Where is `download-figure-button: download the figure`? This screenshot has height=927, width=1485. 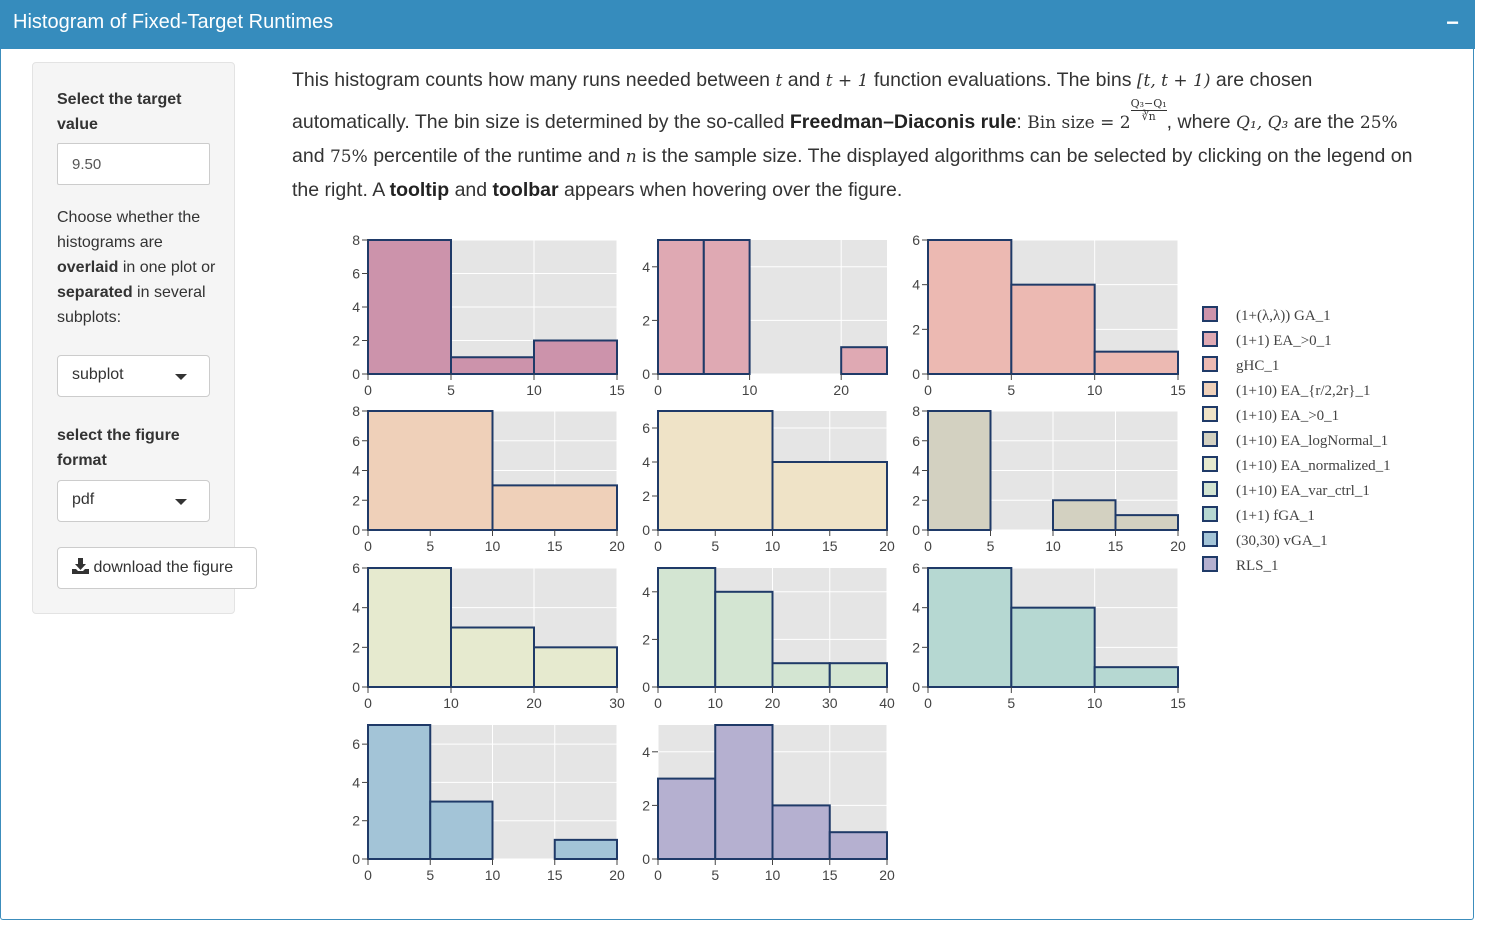 download-figure-button: download the figure is located at coordinates (157, 568).